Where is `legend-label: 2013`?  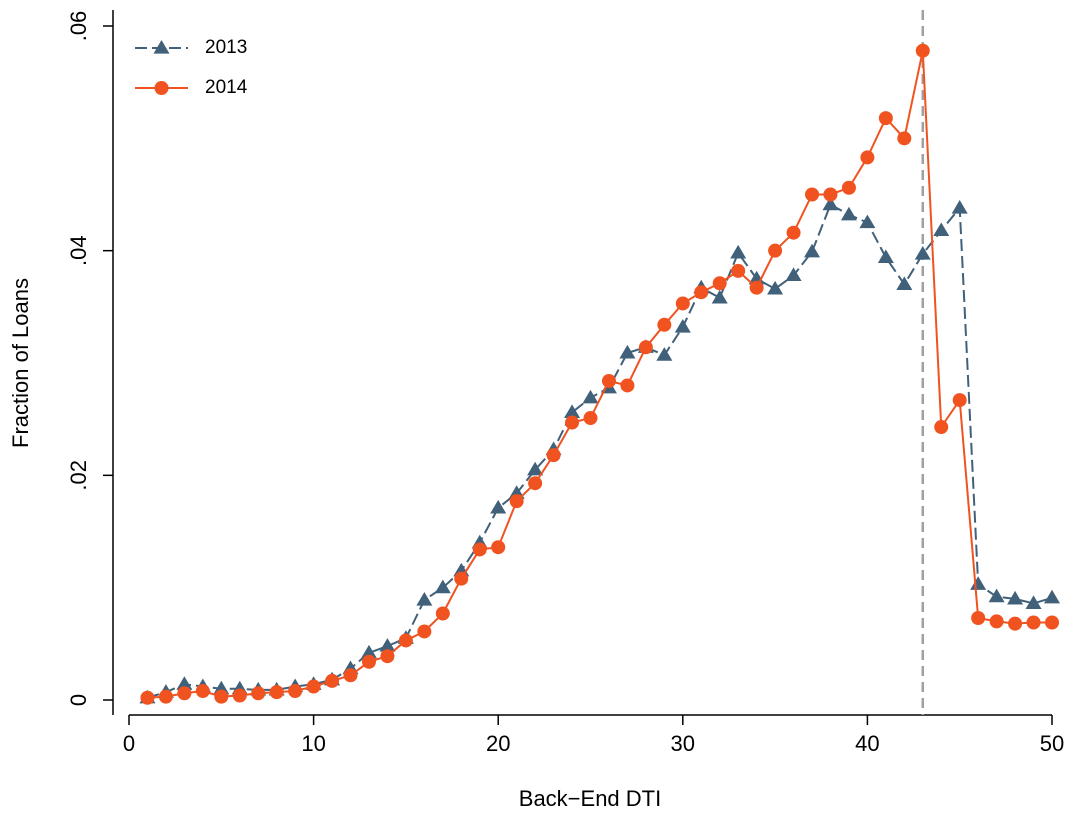
legend-label: 2013 is located at coordinates (226, 47).